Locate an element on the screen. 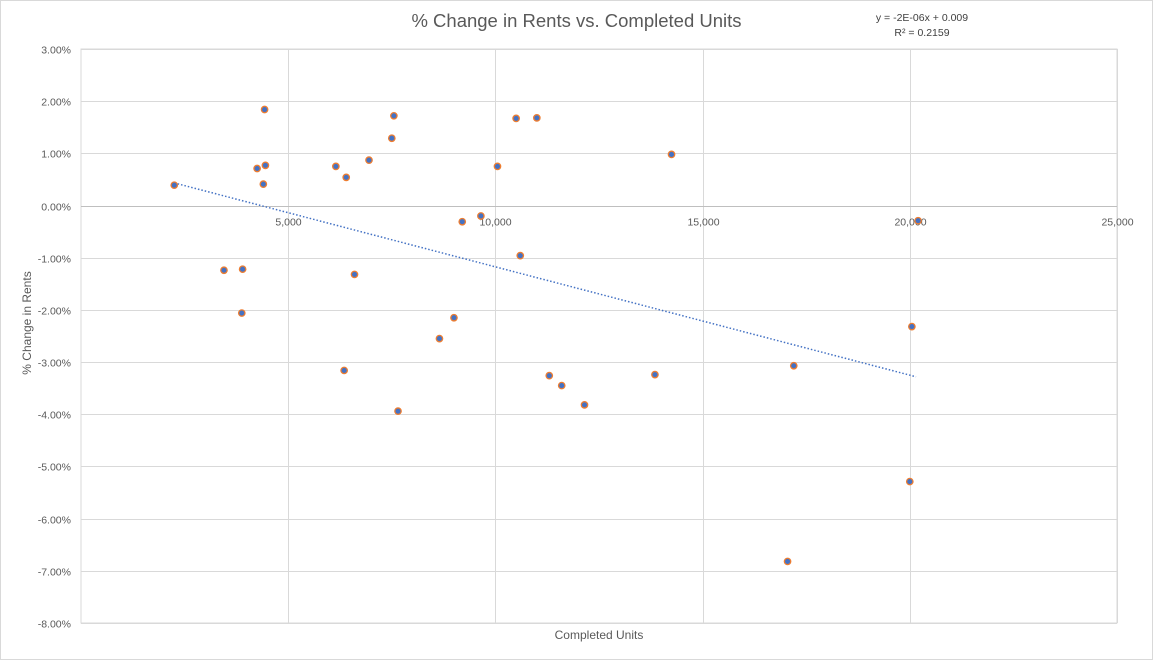  y-tick-label: -4.00% is located at coordinates (54, 416).